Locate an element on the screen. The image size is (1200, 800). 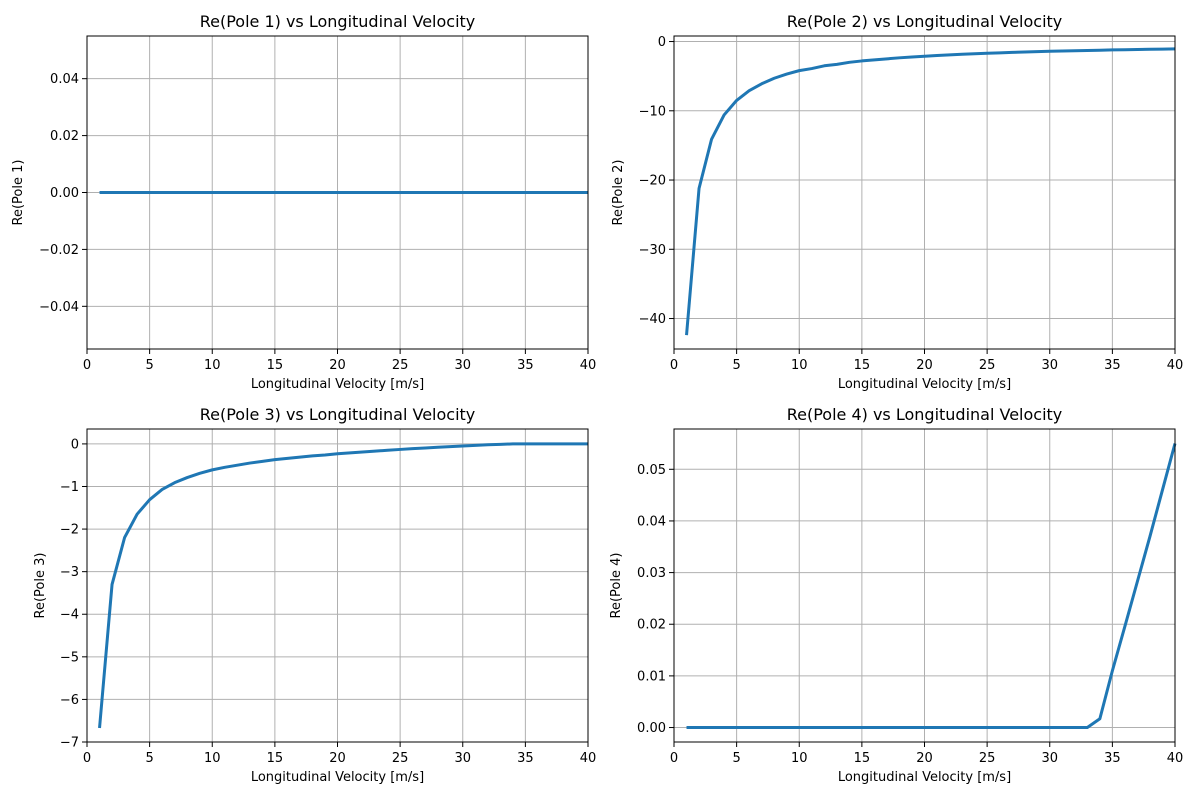
chart-title: Re(Pole 4) vs Longitudinal Velocity is located at coordinates (925, 414).